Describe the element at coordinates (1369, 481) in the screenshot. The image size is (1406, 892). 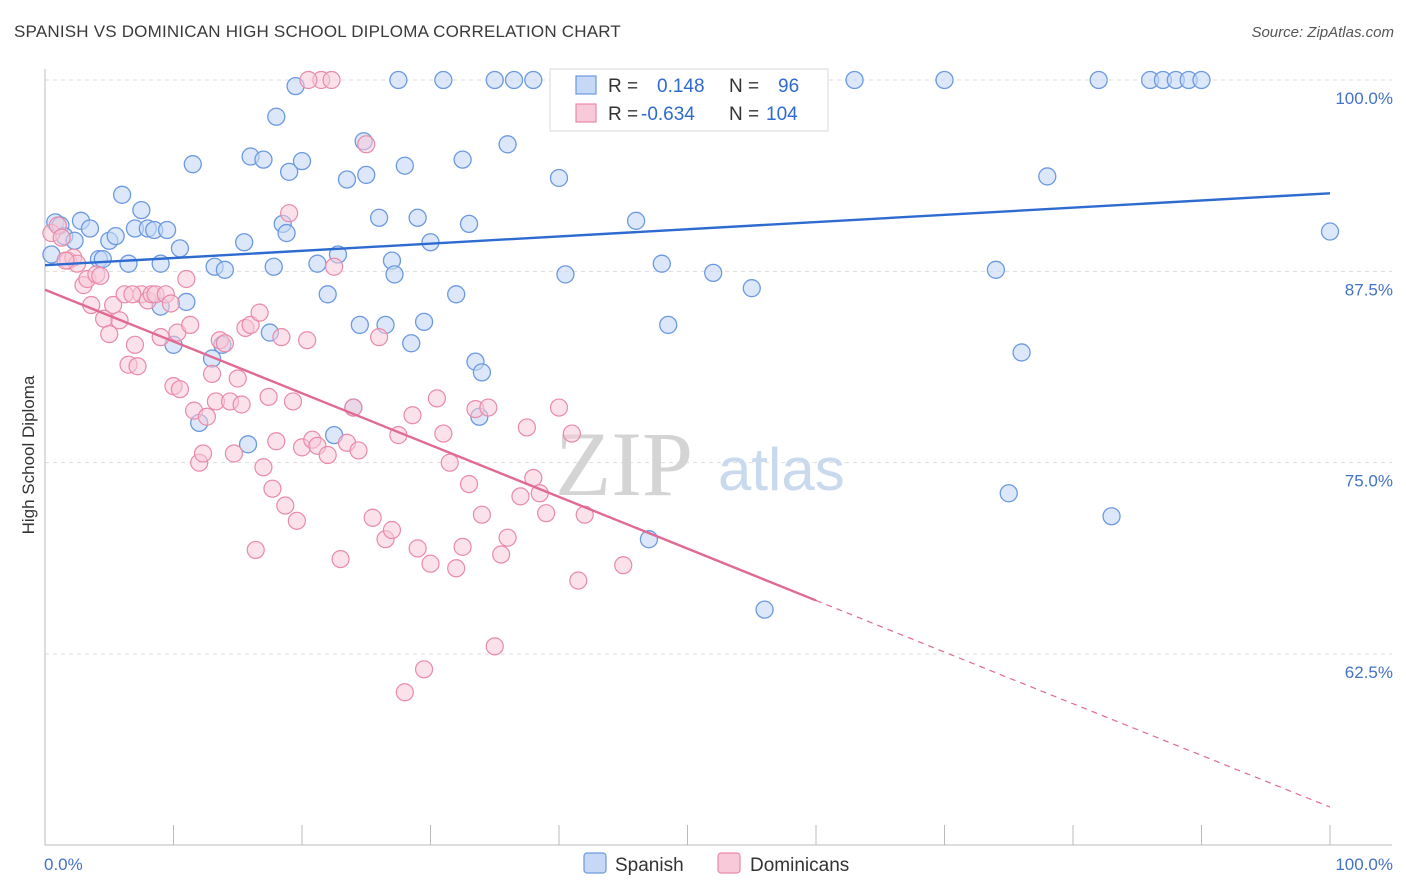
I see `y-tick-label-2: 75.0%` at that location.